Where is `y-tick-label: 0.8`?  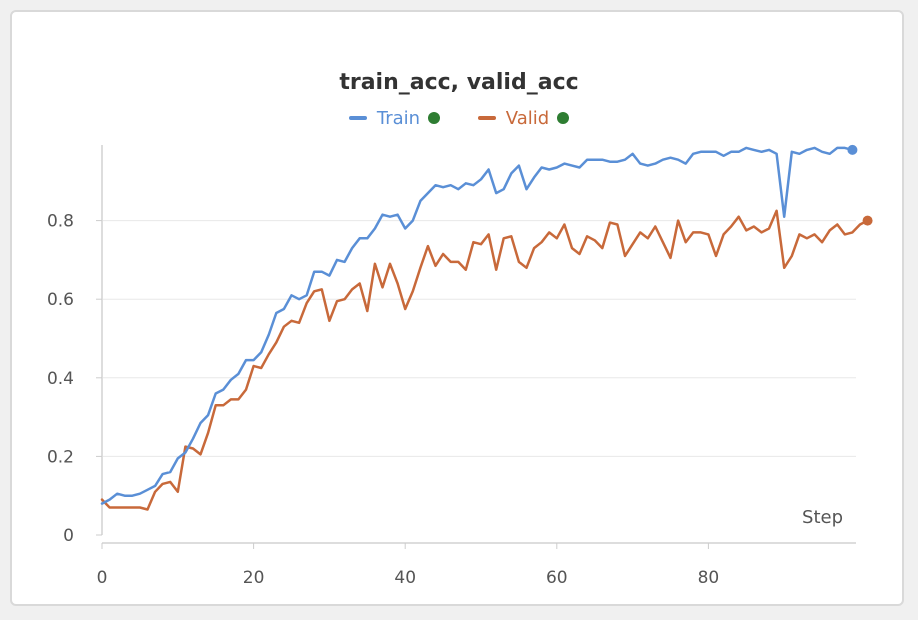 y-tick-label: 0.8 is located at coordinates (60, 222).